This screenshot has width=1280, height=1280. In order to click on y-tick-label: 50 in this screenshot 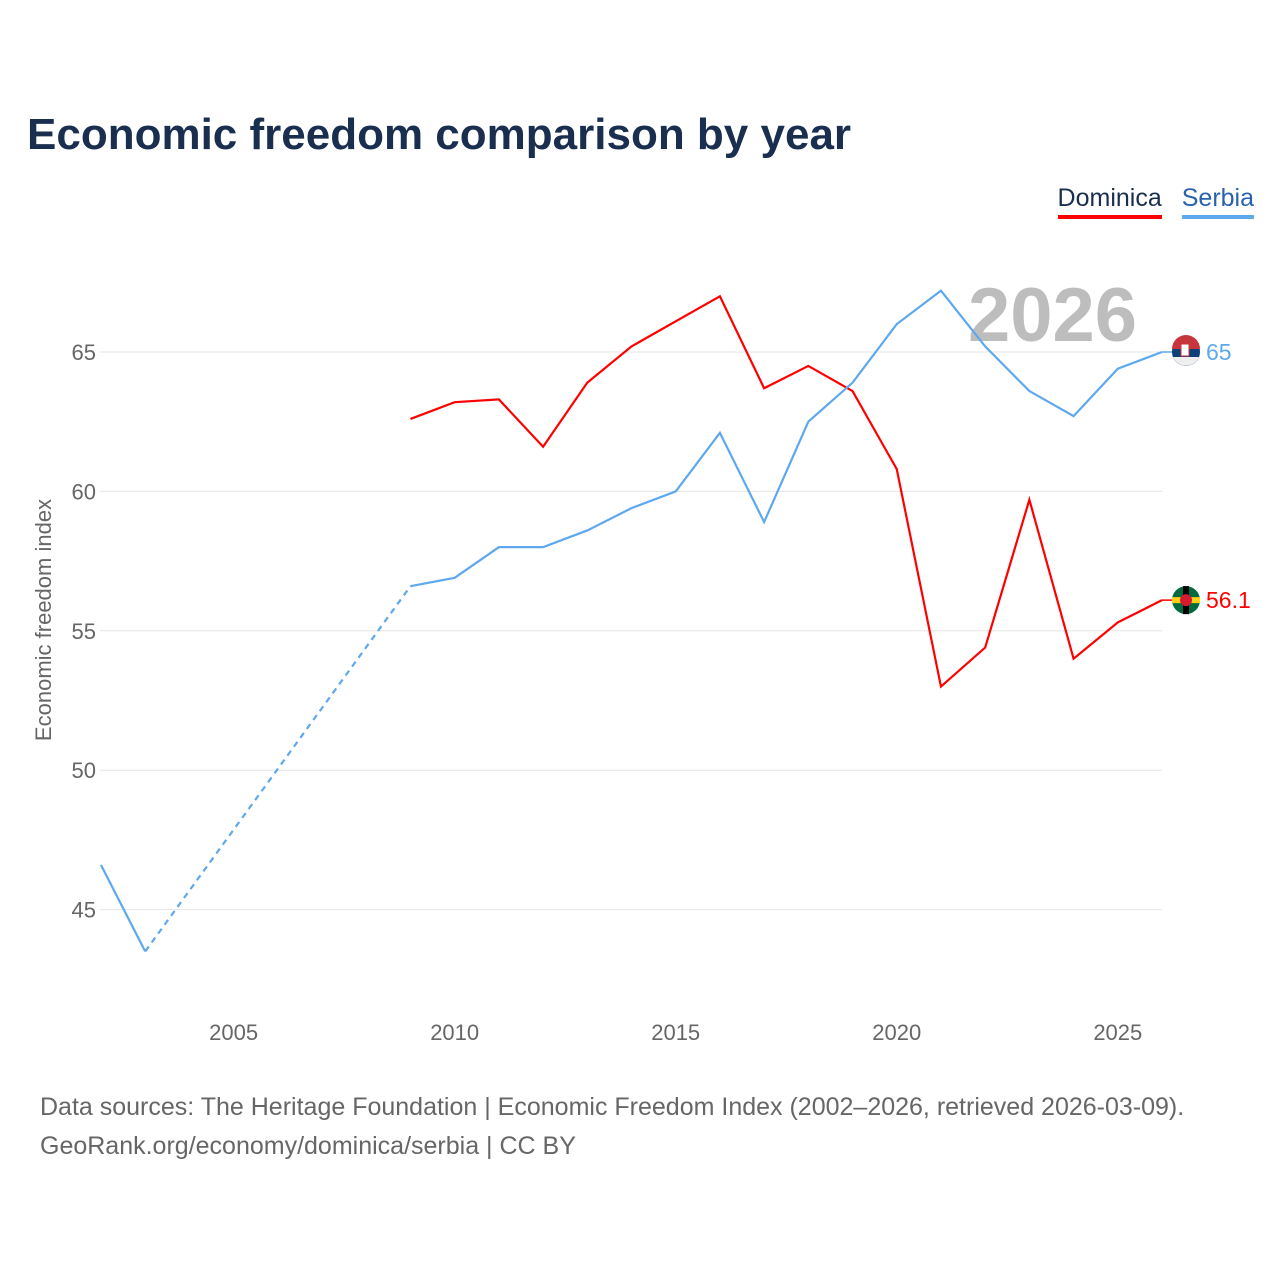, I will do `click(84, 770)`.